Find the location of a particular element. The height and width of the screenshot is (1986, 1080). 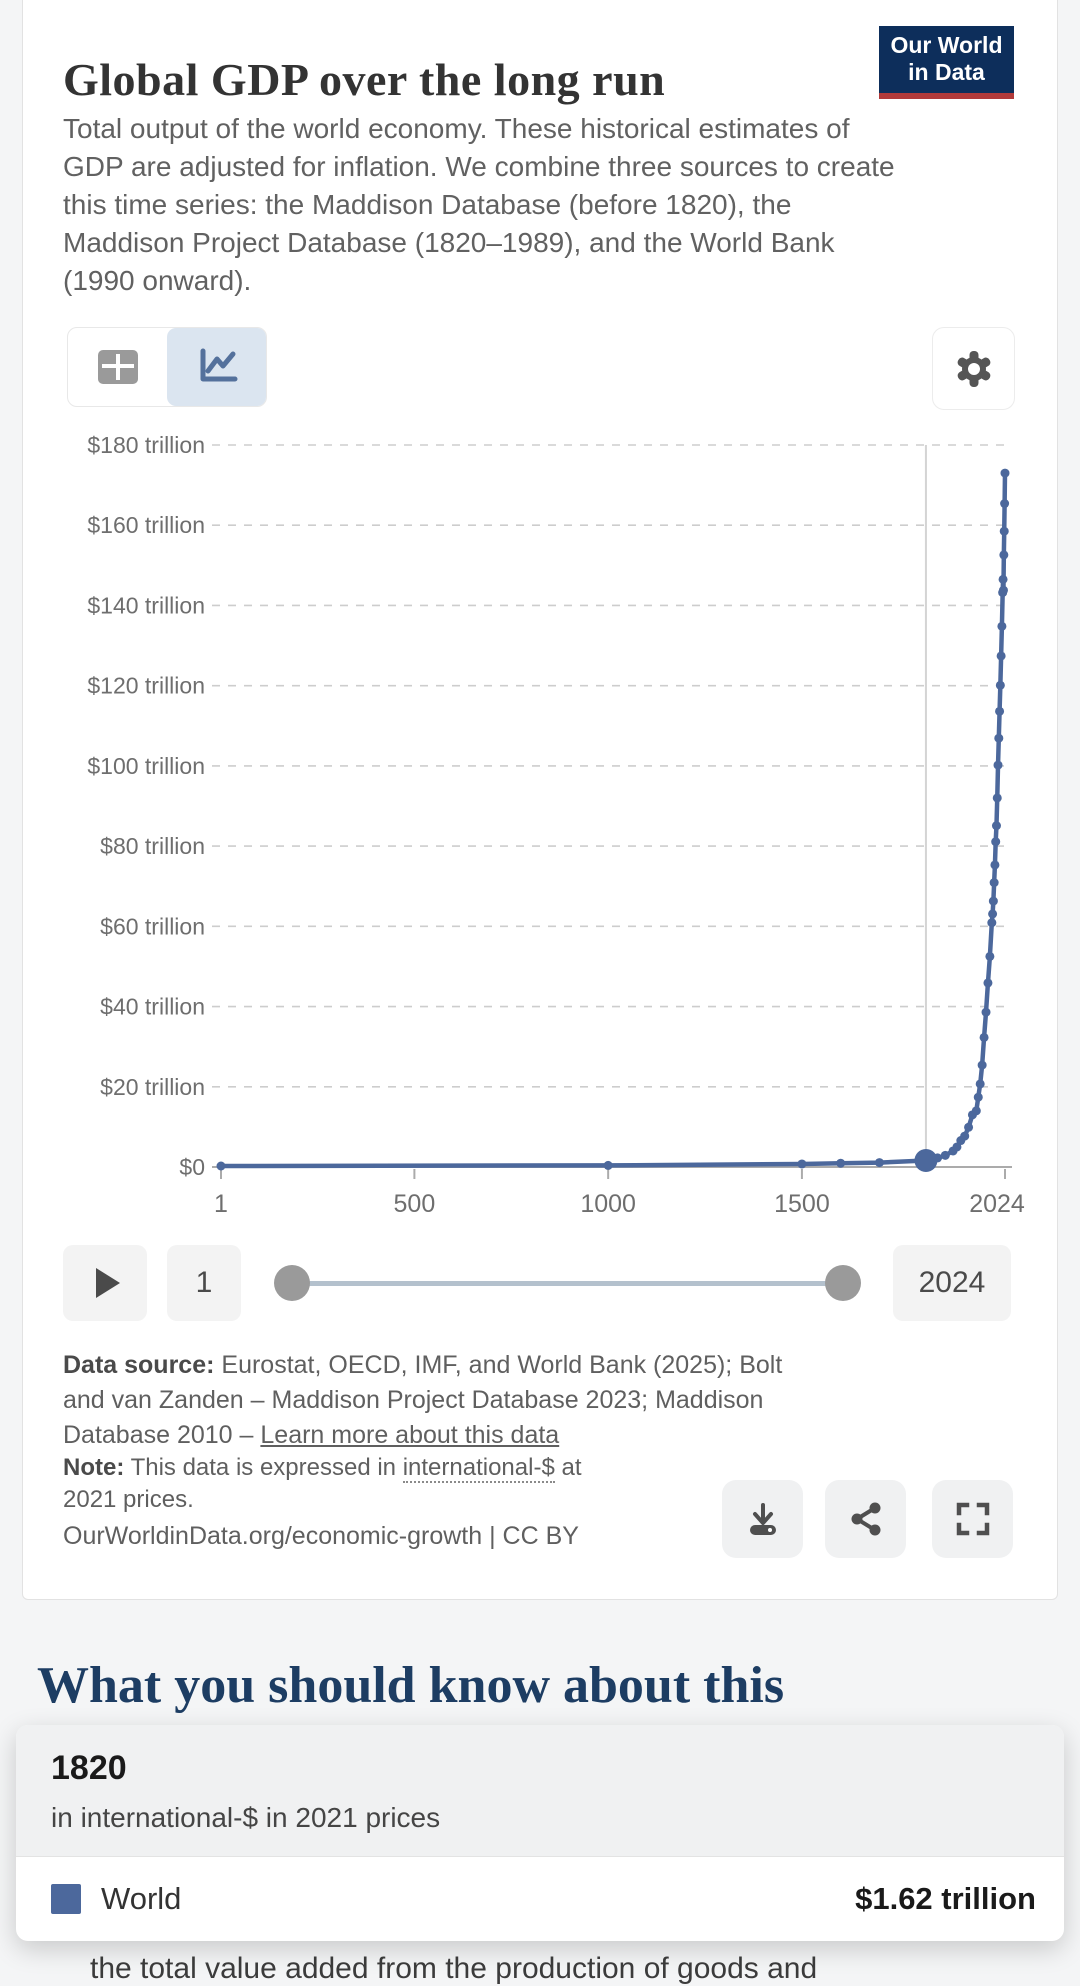

note-line2: 2021 prices. is located at coordinates (128, 1499).